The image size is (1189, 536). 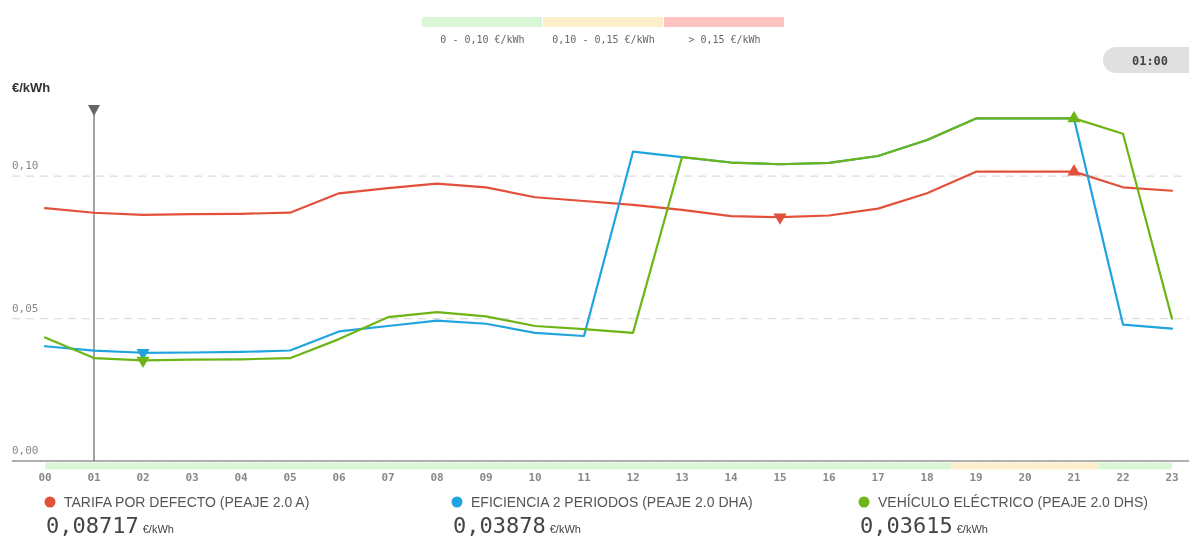 I want to click on x-tick-label: 02, so click(x=143, y=477).